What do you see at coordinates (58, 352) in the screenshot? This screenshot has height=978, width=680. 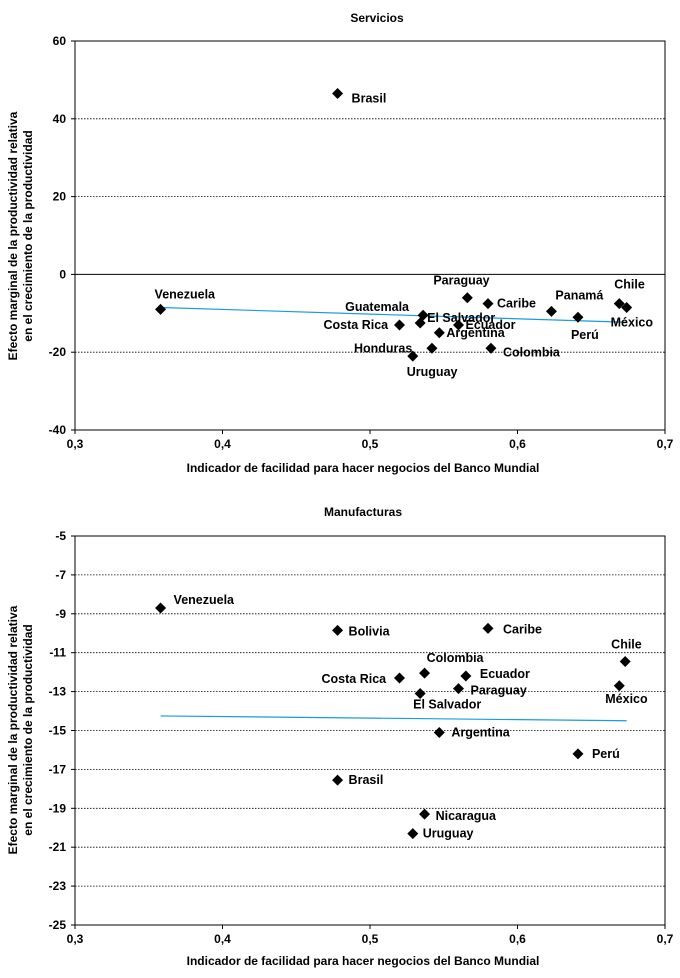 I see `y-tick-label: -20` at bounding box center [58, 352].